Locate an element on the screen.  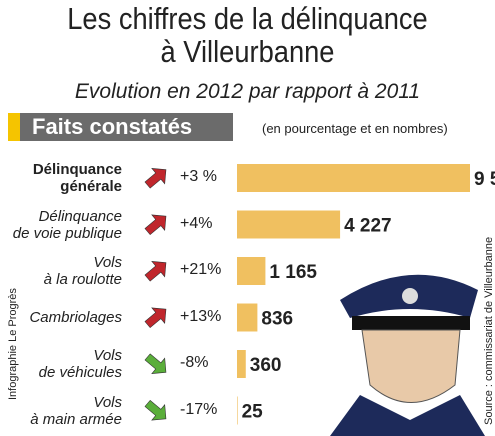
category-label: Vols de véhicules is located at coordinates (80, 364).